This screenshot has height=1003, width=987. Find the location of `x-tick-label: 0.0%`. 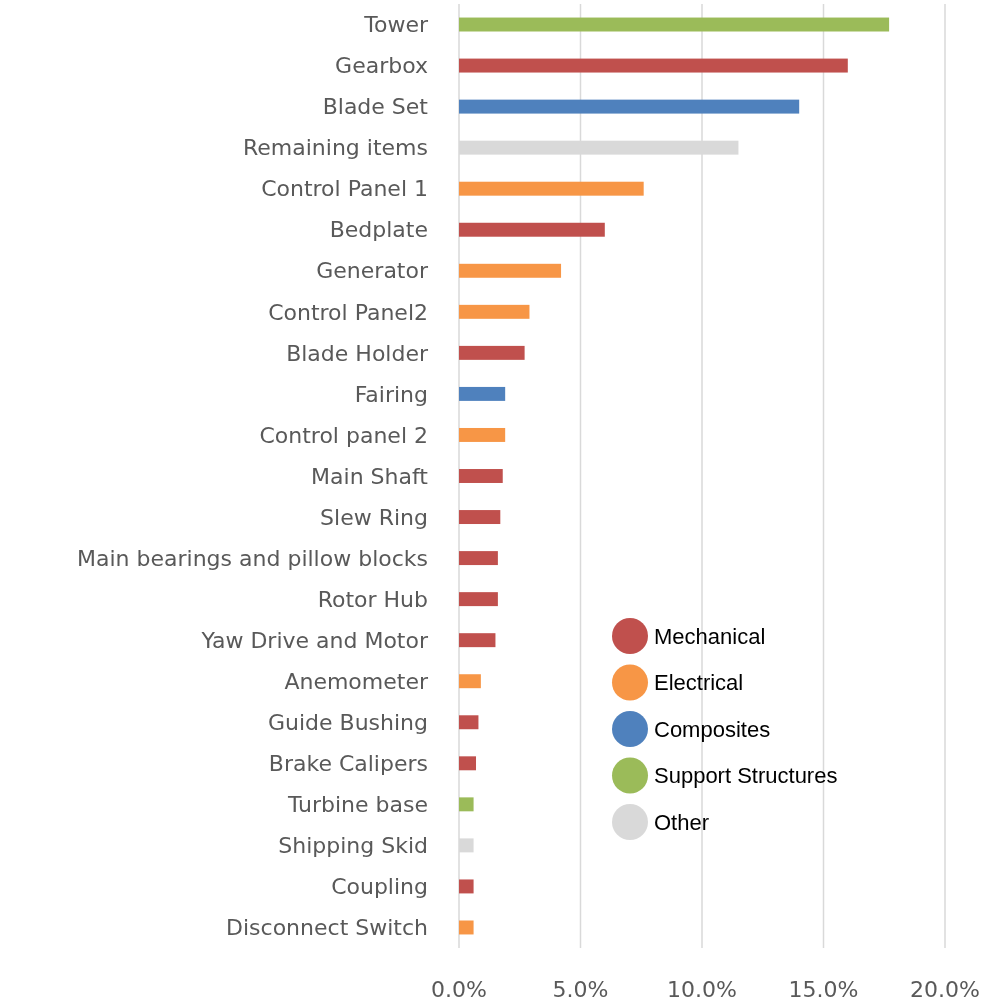

x-tick-label: 0.0% is located at coordinates (459, 989).